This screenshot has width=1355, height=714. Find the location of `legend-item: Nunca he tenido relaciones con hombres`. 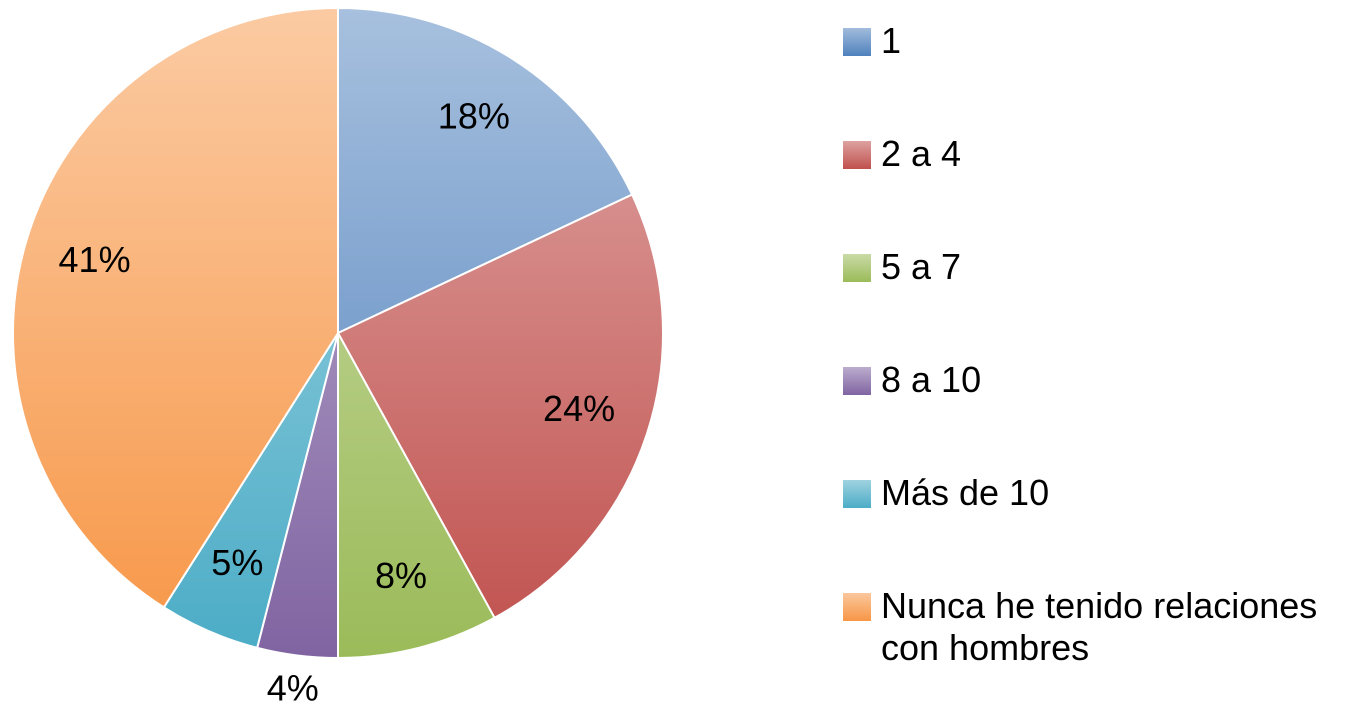

legend-item: Nunca he tenido relaciones con hombres is located at coordinates (1098, 627).